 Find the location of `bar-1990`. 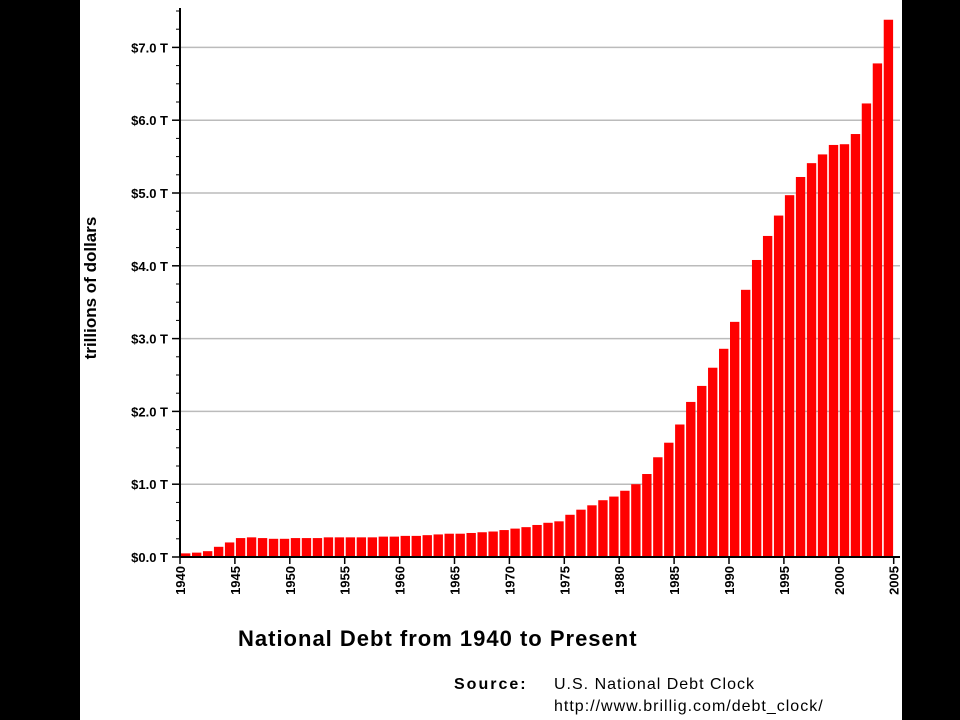

bar-1990 is located at coordinates (735, 439).